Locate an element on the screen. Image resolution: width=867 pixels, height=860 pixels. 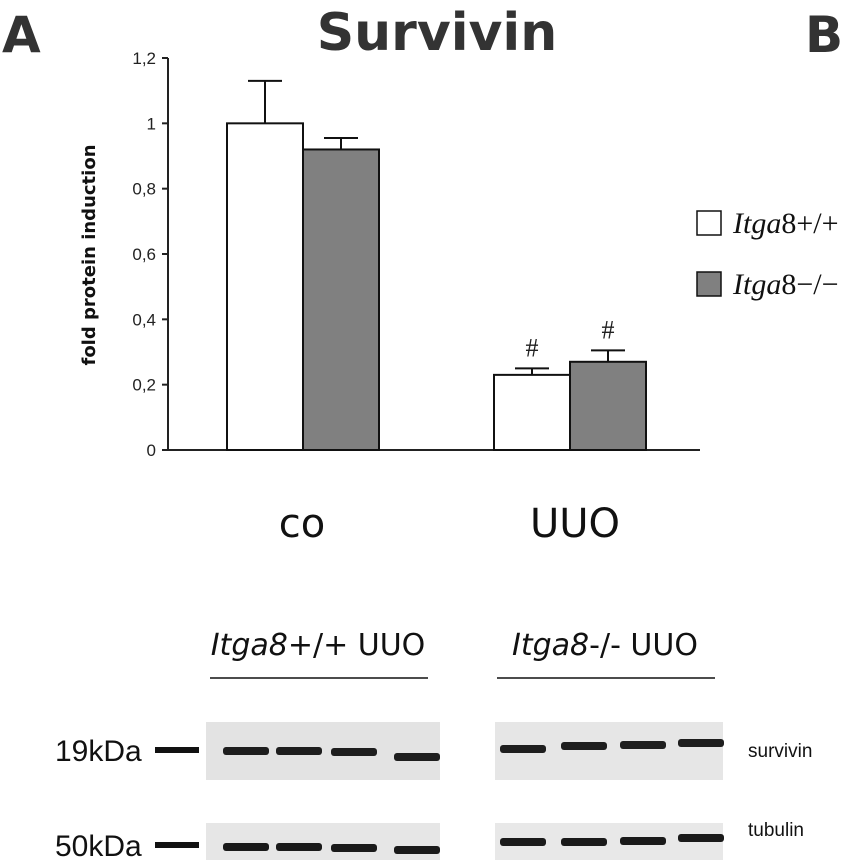
marker-bar-survivin is located at coordinates (177, 750).